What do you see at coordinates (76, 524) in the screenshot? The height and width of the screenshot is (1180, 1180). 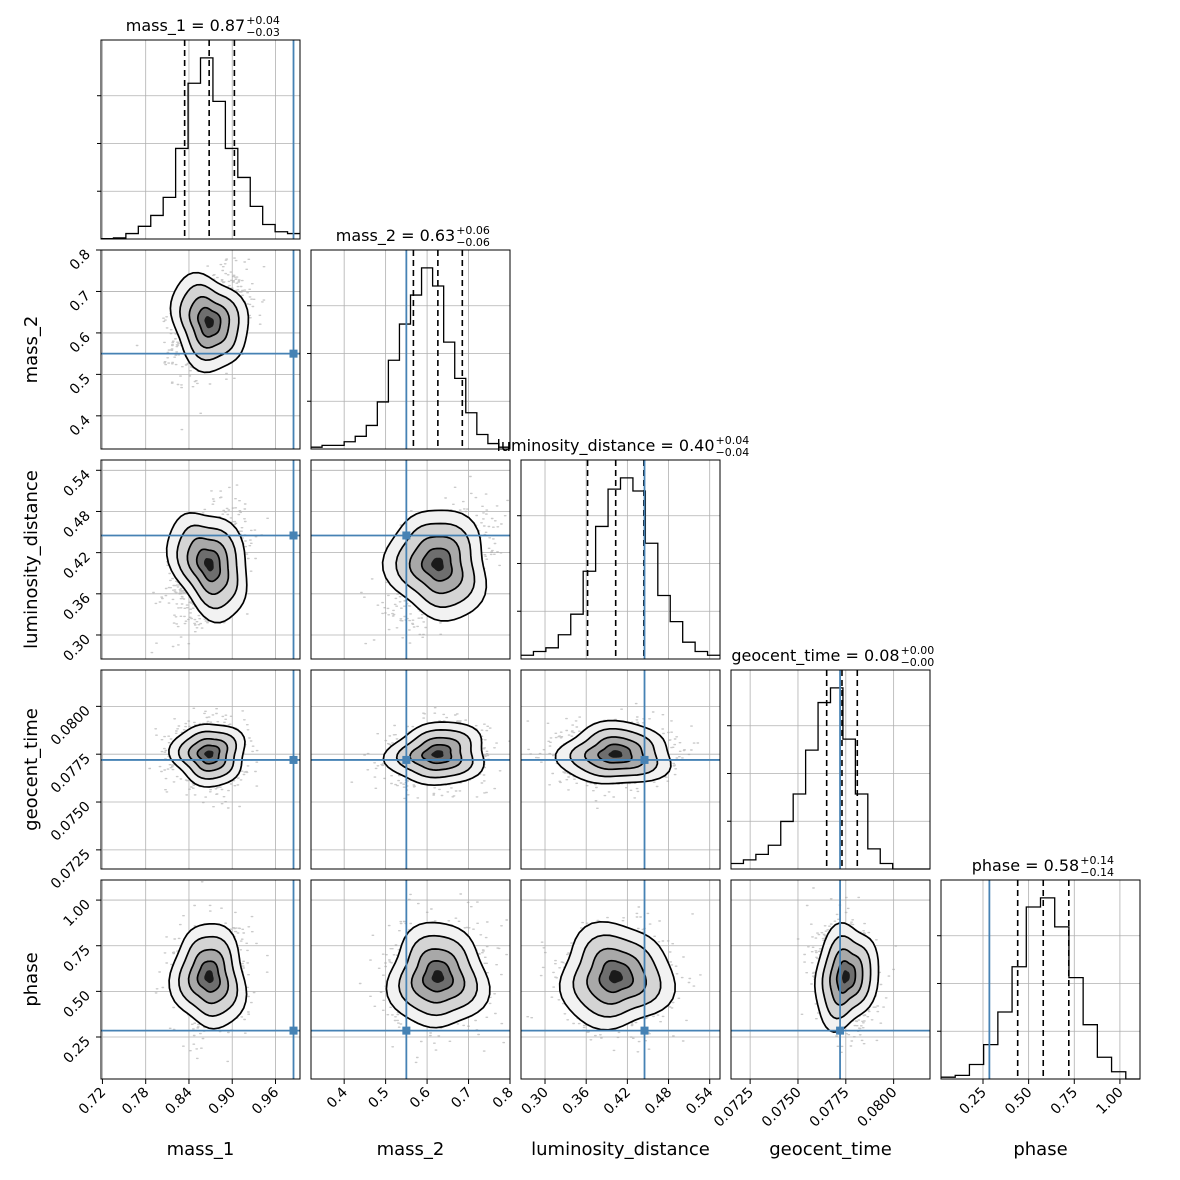 I see `y-tick-label: 0.48` at bounding box center [76, 524].